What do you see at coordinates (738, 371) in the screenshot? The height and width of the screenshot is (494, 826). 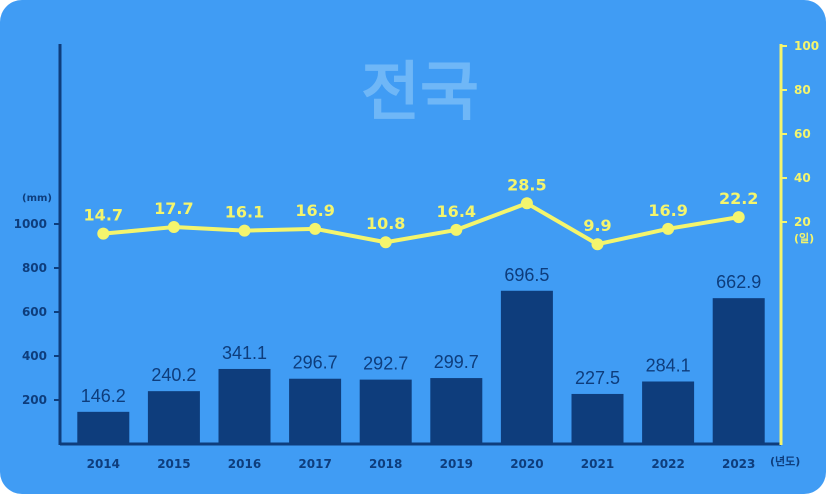 I see `bar-2023` at bounding box center [738, 371].